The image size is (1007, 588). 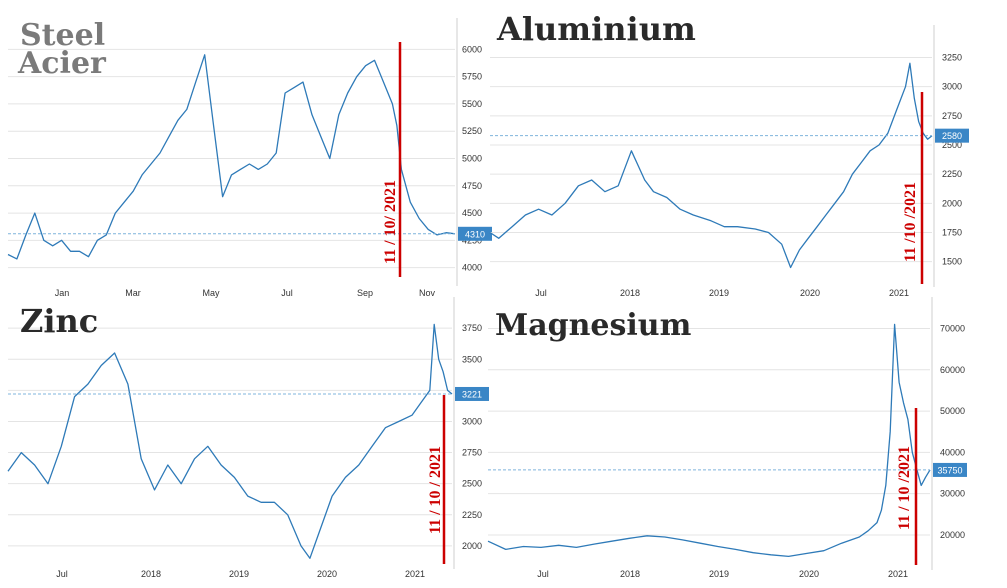 What do you see at coordinates (472, 104) in the screenshot?
I see `steel-y-tick-label: 5500` at bounding box center [472, 104].